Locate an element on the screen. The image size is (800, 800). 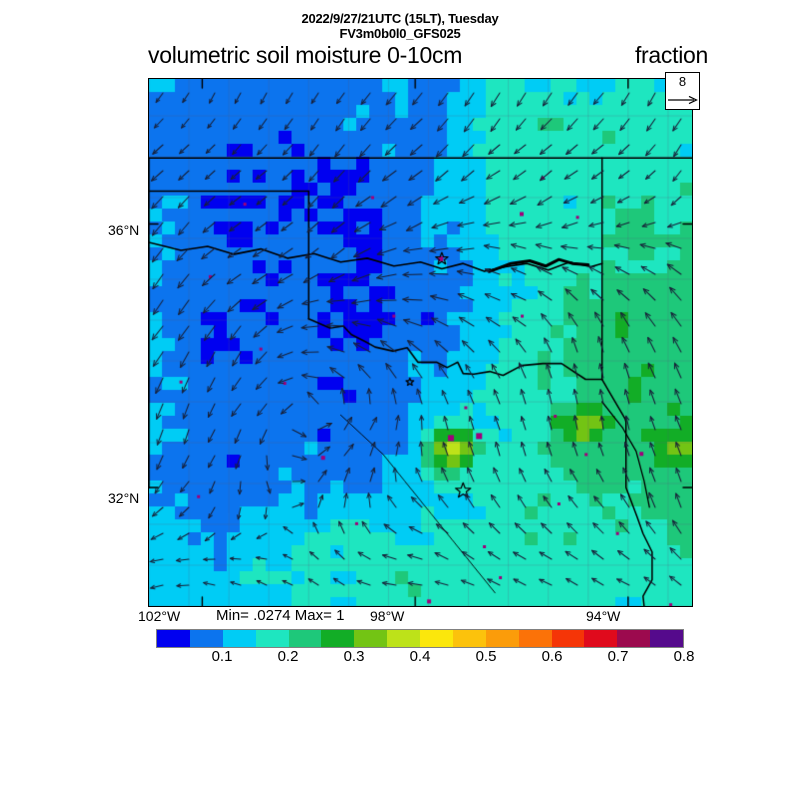
axis-label-lon-98w: 98°W is located at coordinates (387, 616).